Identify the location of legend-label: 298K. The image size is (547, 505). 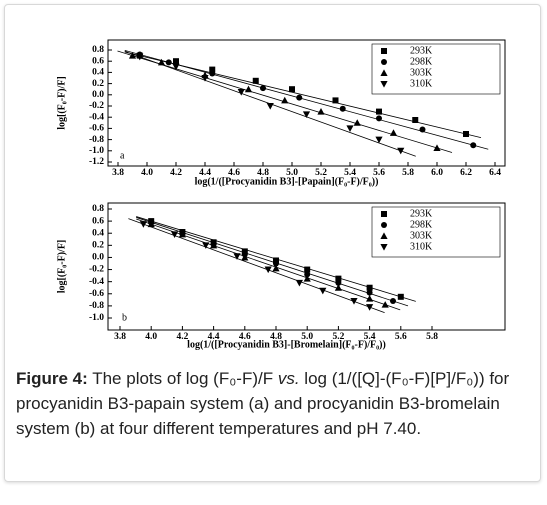
(421, 224).